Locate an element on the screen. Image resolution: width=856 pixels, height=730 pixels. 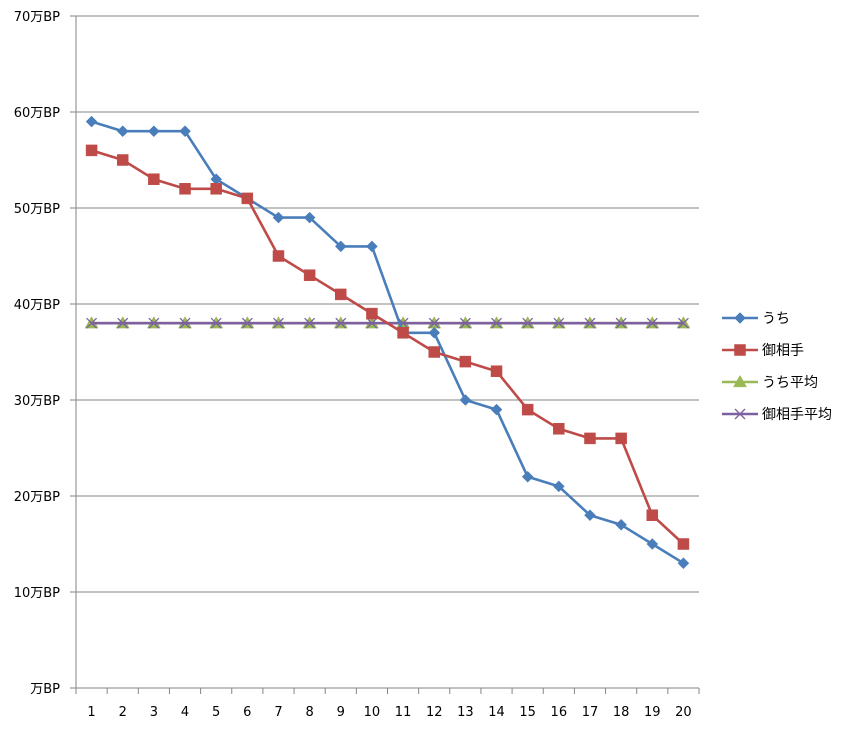
x-tick-label: 8 is located at coordinates (309, 712).